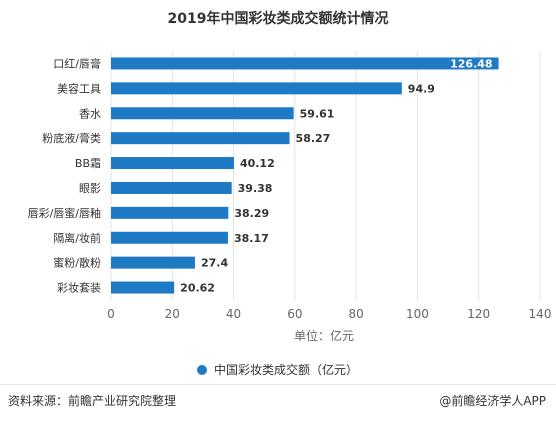 The width and height of the screenshot is (556, 423). I want to click on bar-value-label: 59.61, so click(317, 113).